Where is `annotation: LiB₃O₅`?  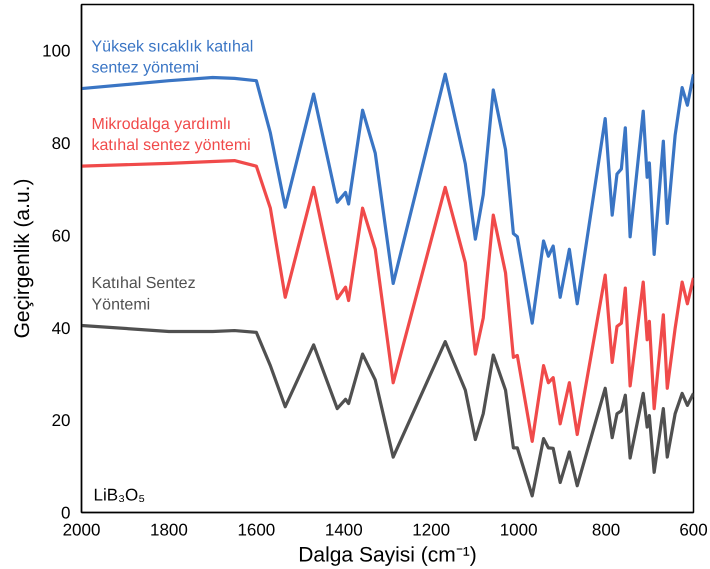
annotation: LiB₃O₅ is located at coordinates (120, 495).